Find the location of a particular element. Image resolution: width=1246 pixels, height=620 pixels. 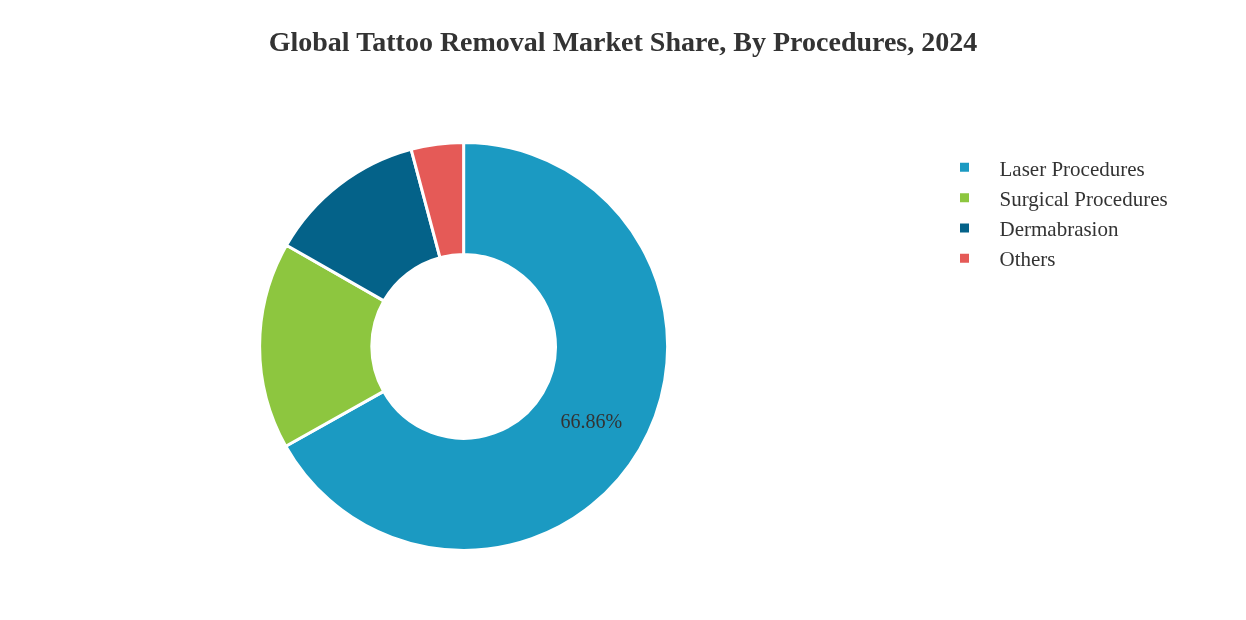

data-label: 66.86% is located at coordinates (591, 421).